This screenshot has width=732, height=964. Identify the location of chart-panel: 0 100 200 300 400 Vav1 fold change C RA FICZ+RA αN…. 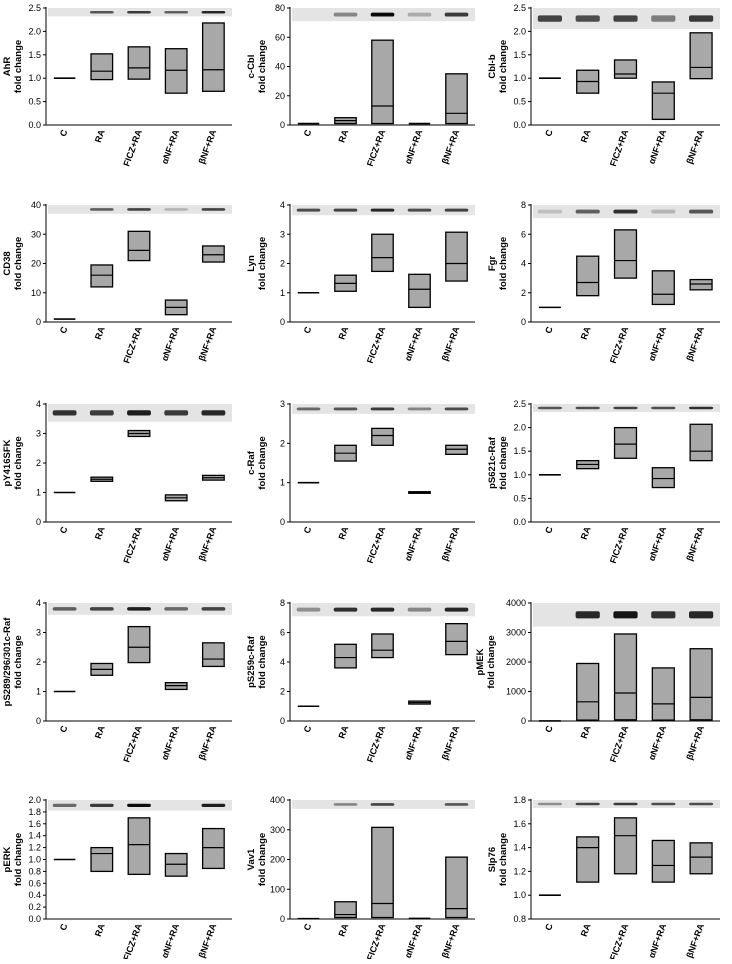
(360, 878).